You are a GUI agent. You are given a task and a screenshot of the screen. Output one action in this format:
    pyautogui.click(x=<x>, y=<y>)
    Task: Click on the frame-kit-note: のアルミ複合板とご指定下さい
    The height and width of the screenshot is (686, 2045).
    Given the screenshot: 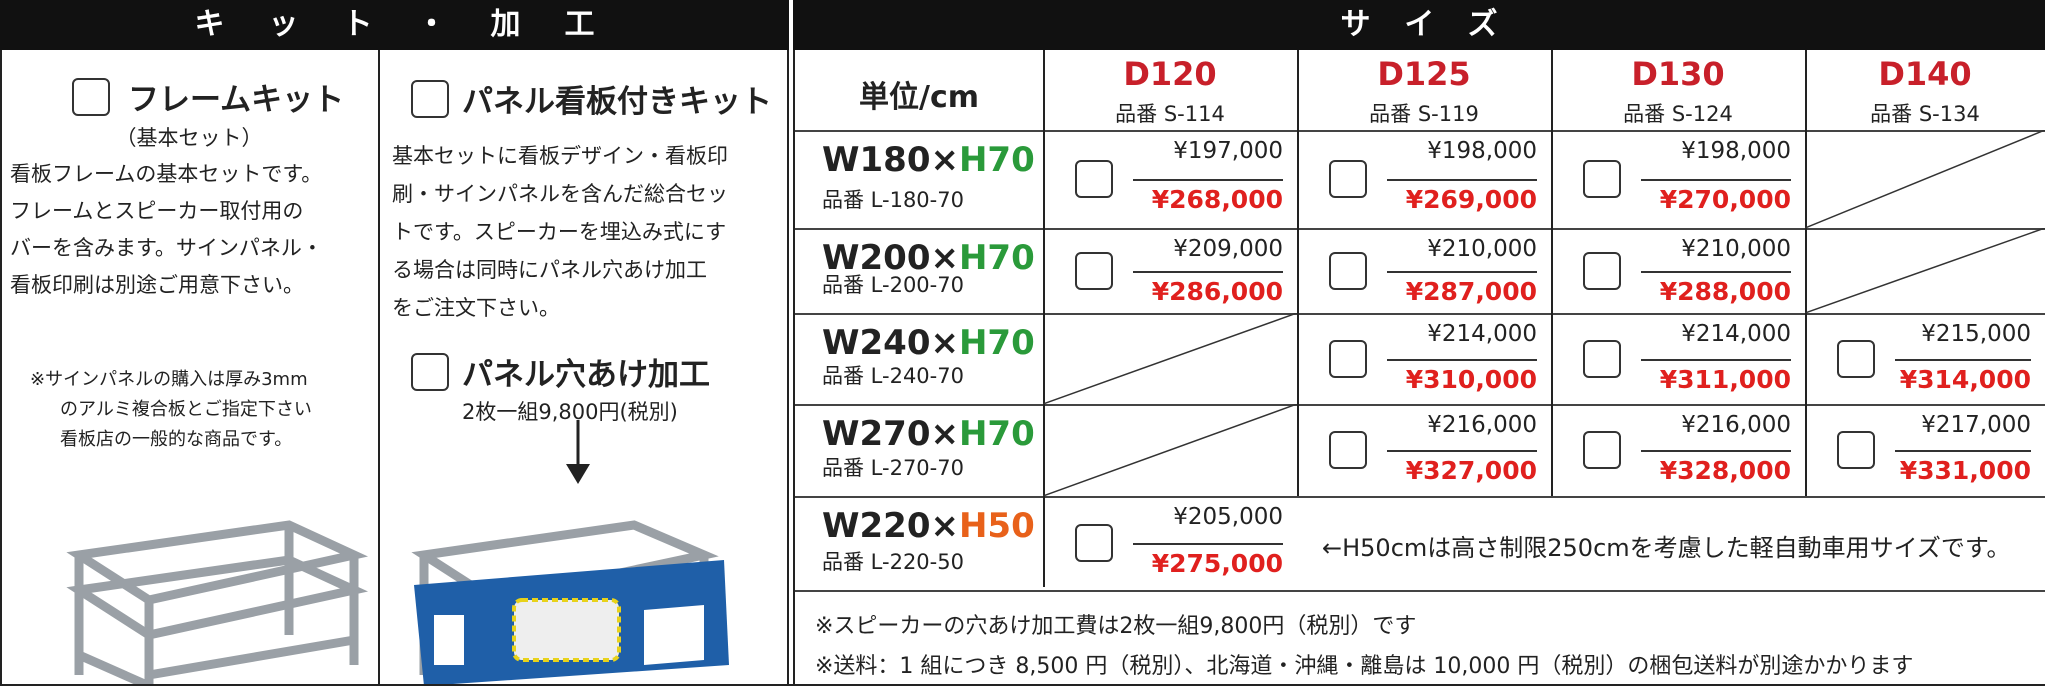 What is the action you would take?
    pyautogui.click(x=186, y=409)
    